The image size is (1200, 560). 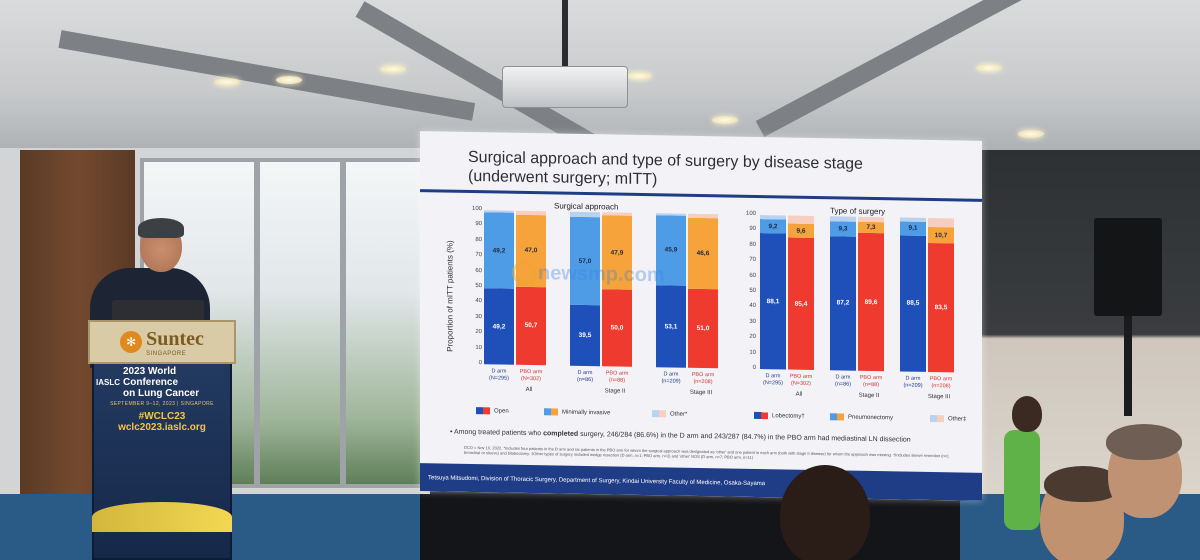 What do you see at coordinates (531, 251) in the screenshot?
I see `bar-data-label: 47,0` at bounding box center [531, 251].